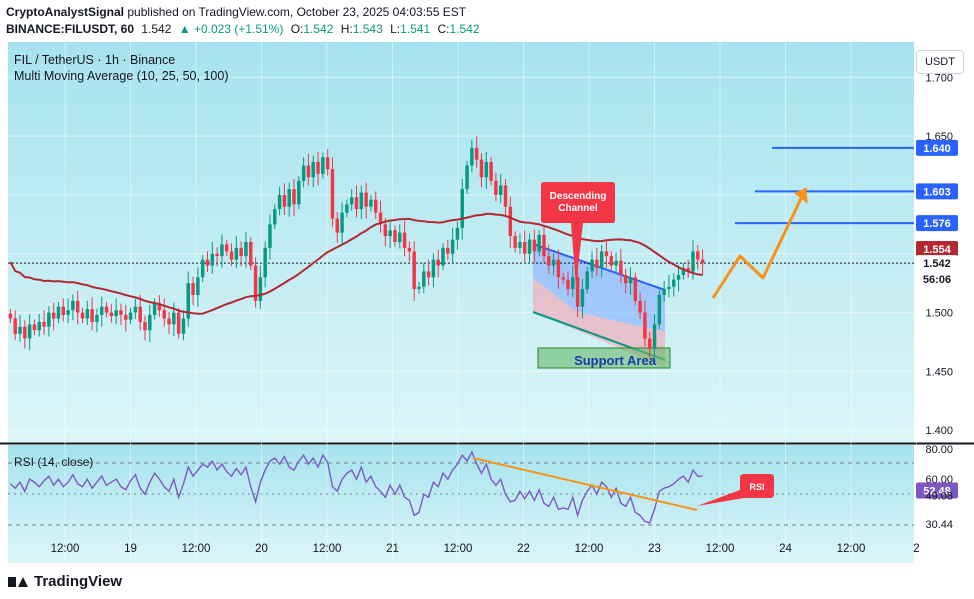 The height and width of the screenshot is (599, 974). I want to click on channel-upper-line, so click(599, 267).